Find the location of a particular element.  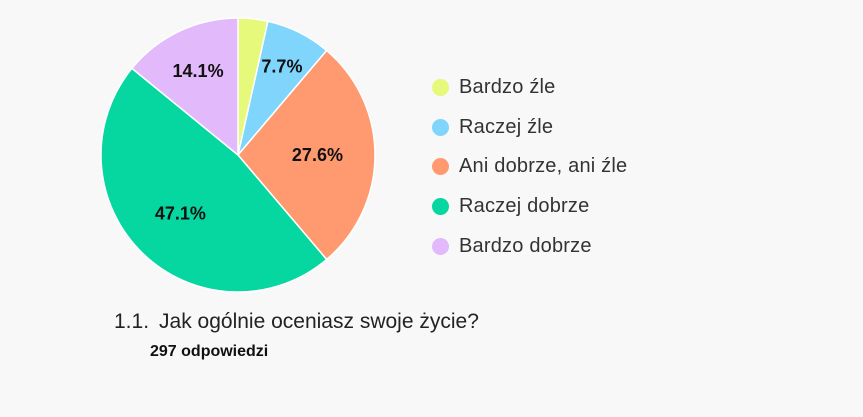

question-text: Jak ogólnie oceniasz swoje życie? is located at coordinates (319, 321).